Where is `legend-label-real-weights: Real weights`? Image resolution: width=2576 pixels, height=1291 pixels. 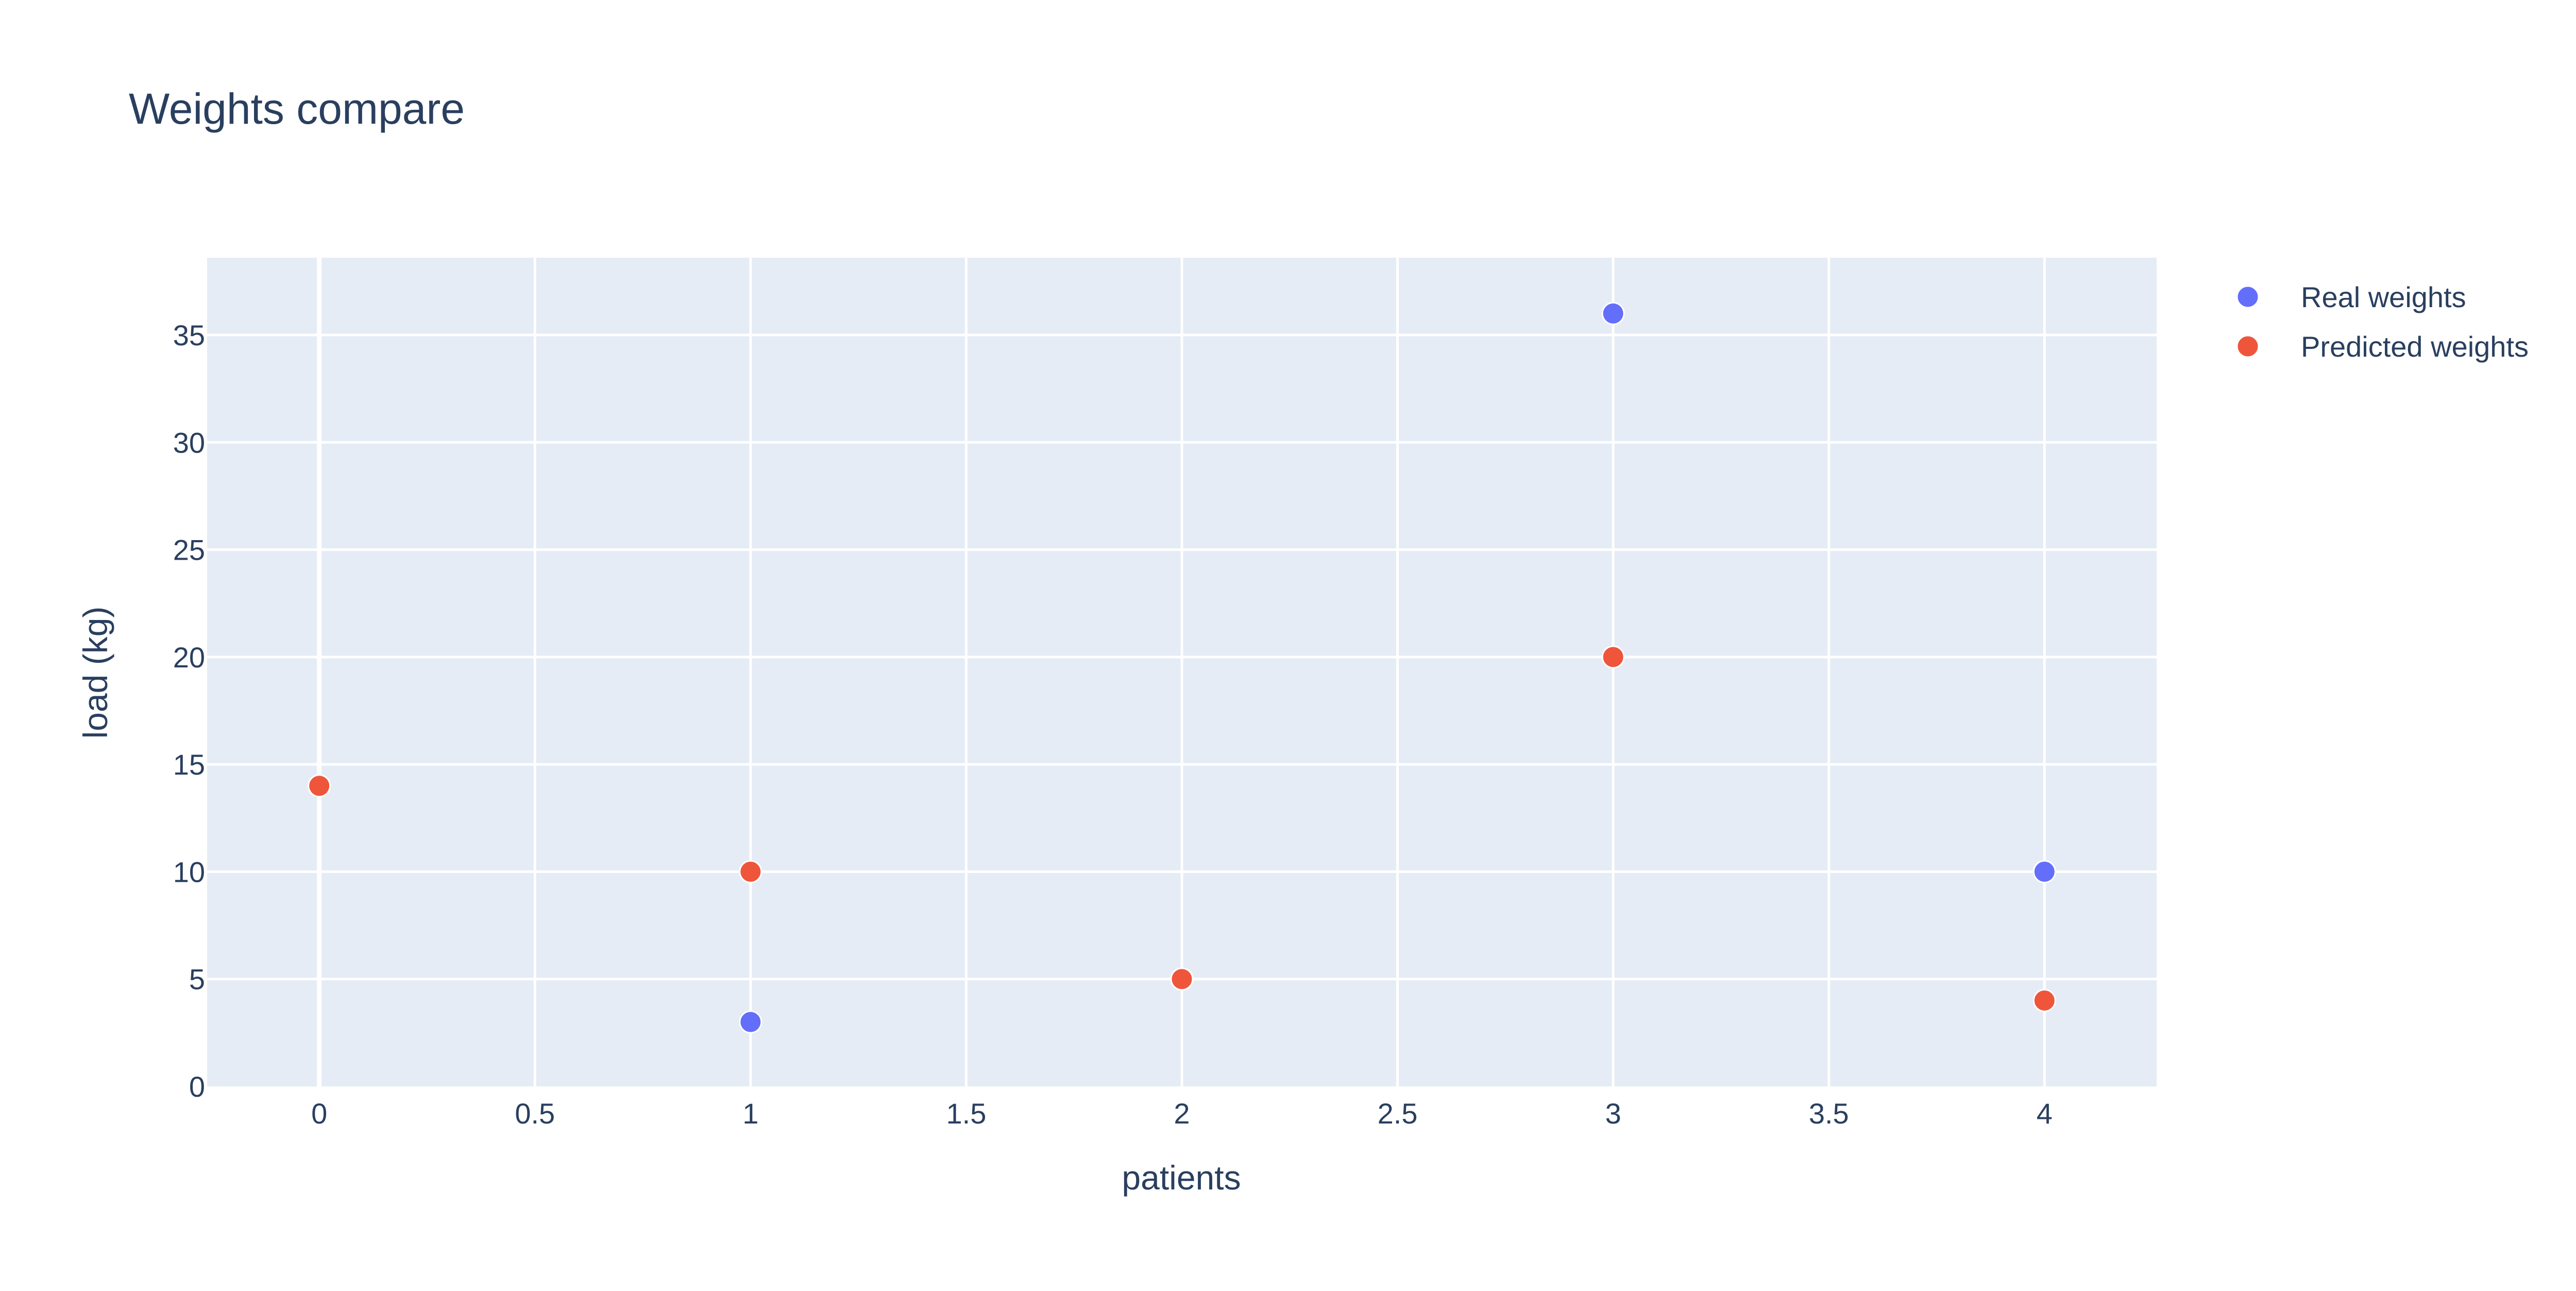
legend-label-real-weights: Real weights is located at coordinates (2383, 297).